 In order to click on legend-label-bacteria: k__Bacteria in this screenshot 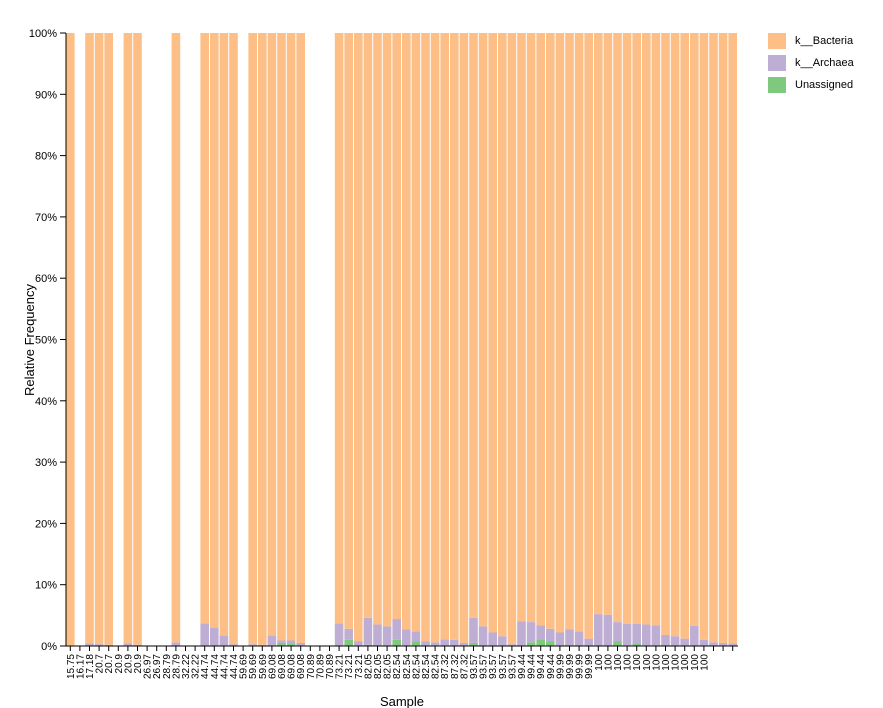, I will do `click(824, 41)`.